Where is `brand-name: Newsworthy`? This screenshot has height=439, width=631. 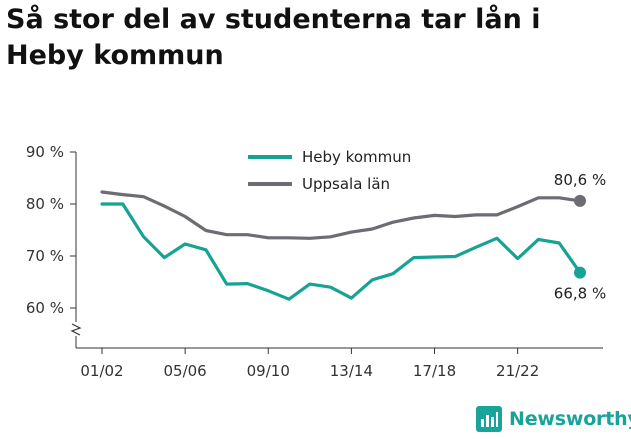 brand-name: Newsworthy is located at coordinates (570, 419).